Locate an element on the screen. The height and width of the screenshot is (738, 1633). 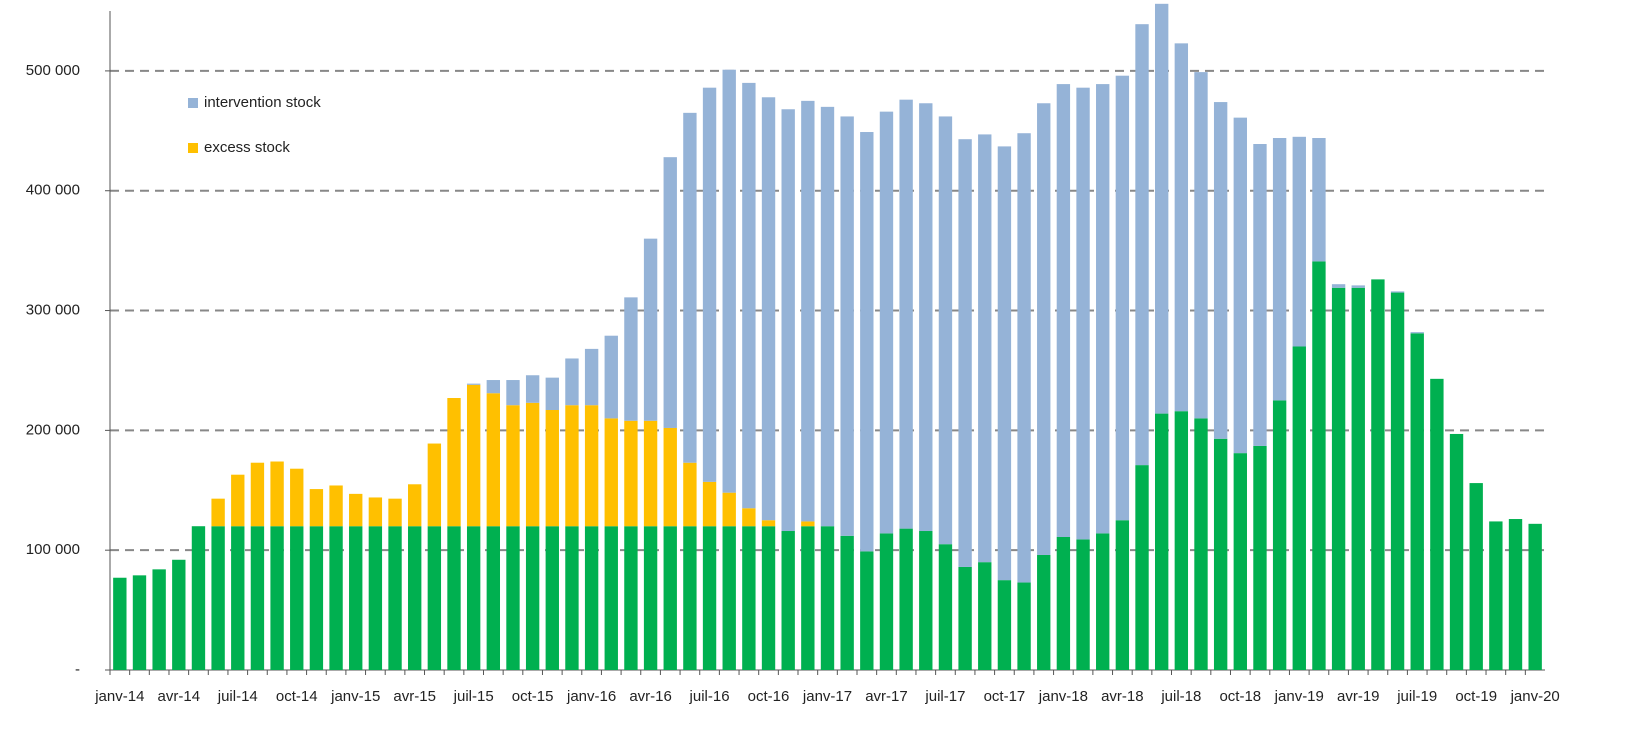
x-tick-label: avr-16 is located at coordinates (650, 696).